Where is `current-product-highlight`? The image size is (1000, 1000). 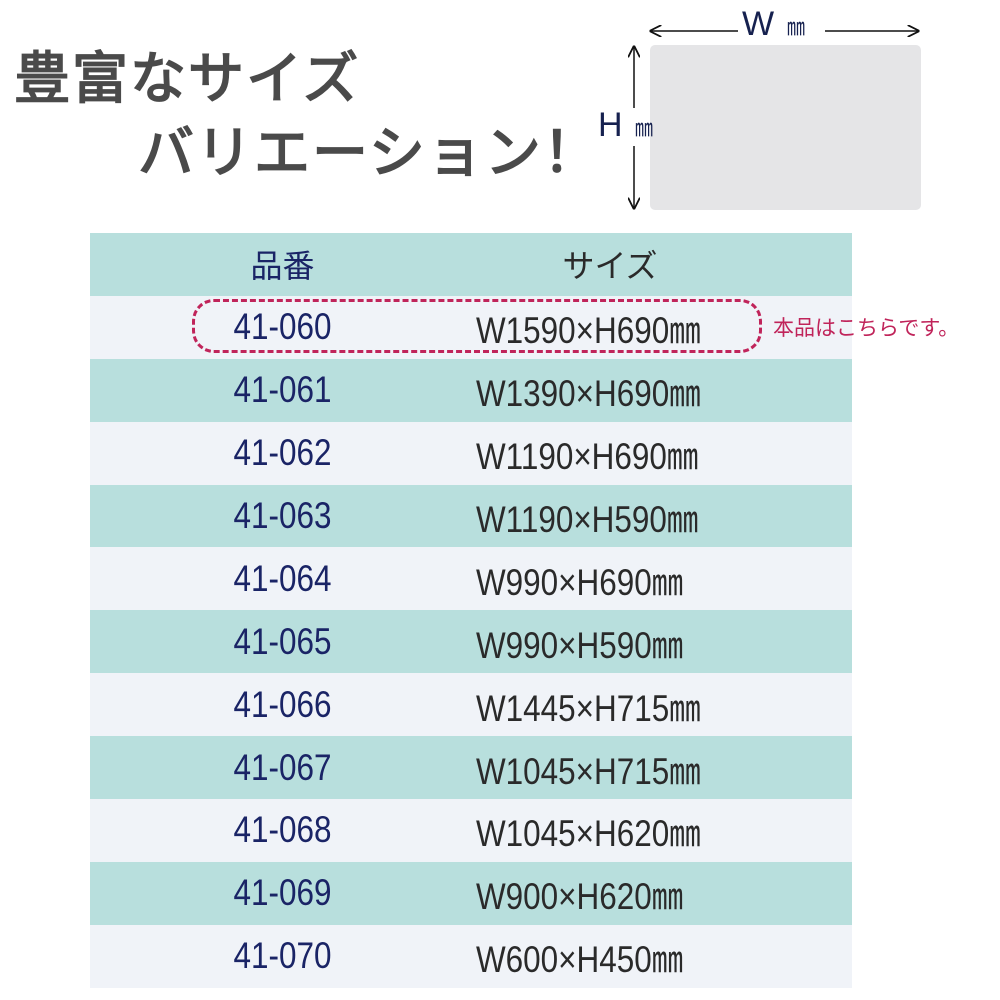
current-product-highlight is located at coordinates (477, 326).